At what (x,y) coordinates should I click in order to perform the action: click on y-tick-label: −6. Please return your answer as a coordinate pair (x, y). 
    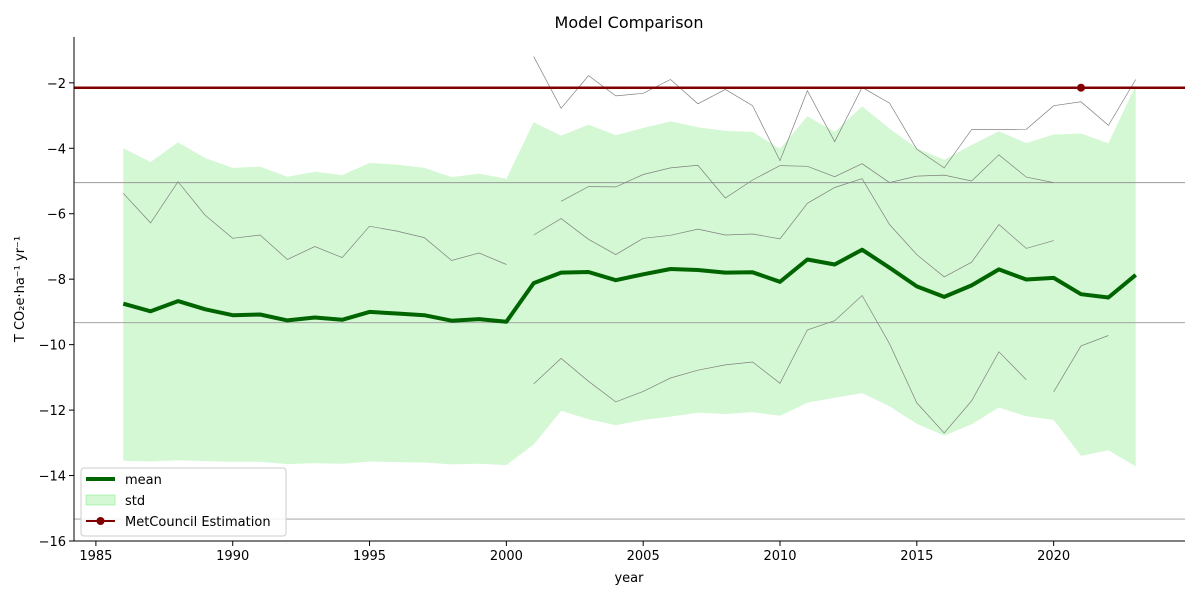
    Looking at the image, I should click on (56, 215).